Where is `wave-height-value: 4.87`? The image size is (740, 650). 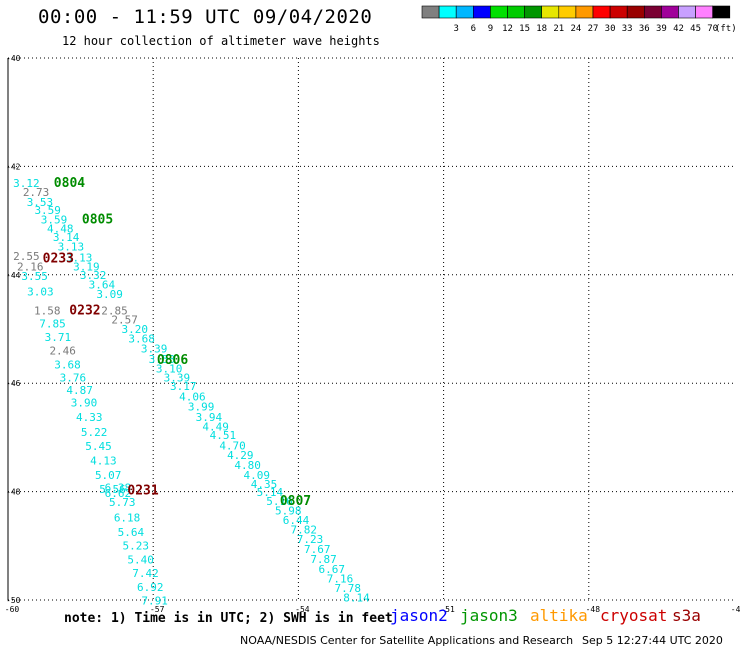
wave-height-value: 4.87 is located at coordinates (79, 390).